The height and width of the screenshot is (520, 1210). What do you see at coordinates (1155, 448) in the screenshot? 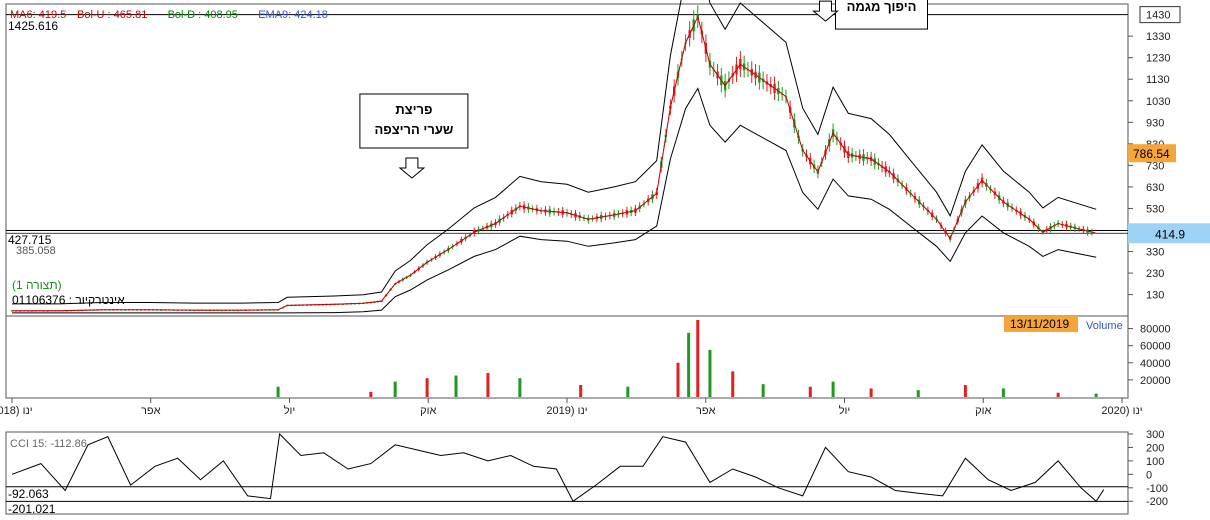
I see `cci-tick-label: 200` at bounding box center [1155, 448].